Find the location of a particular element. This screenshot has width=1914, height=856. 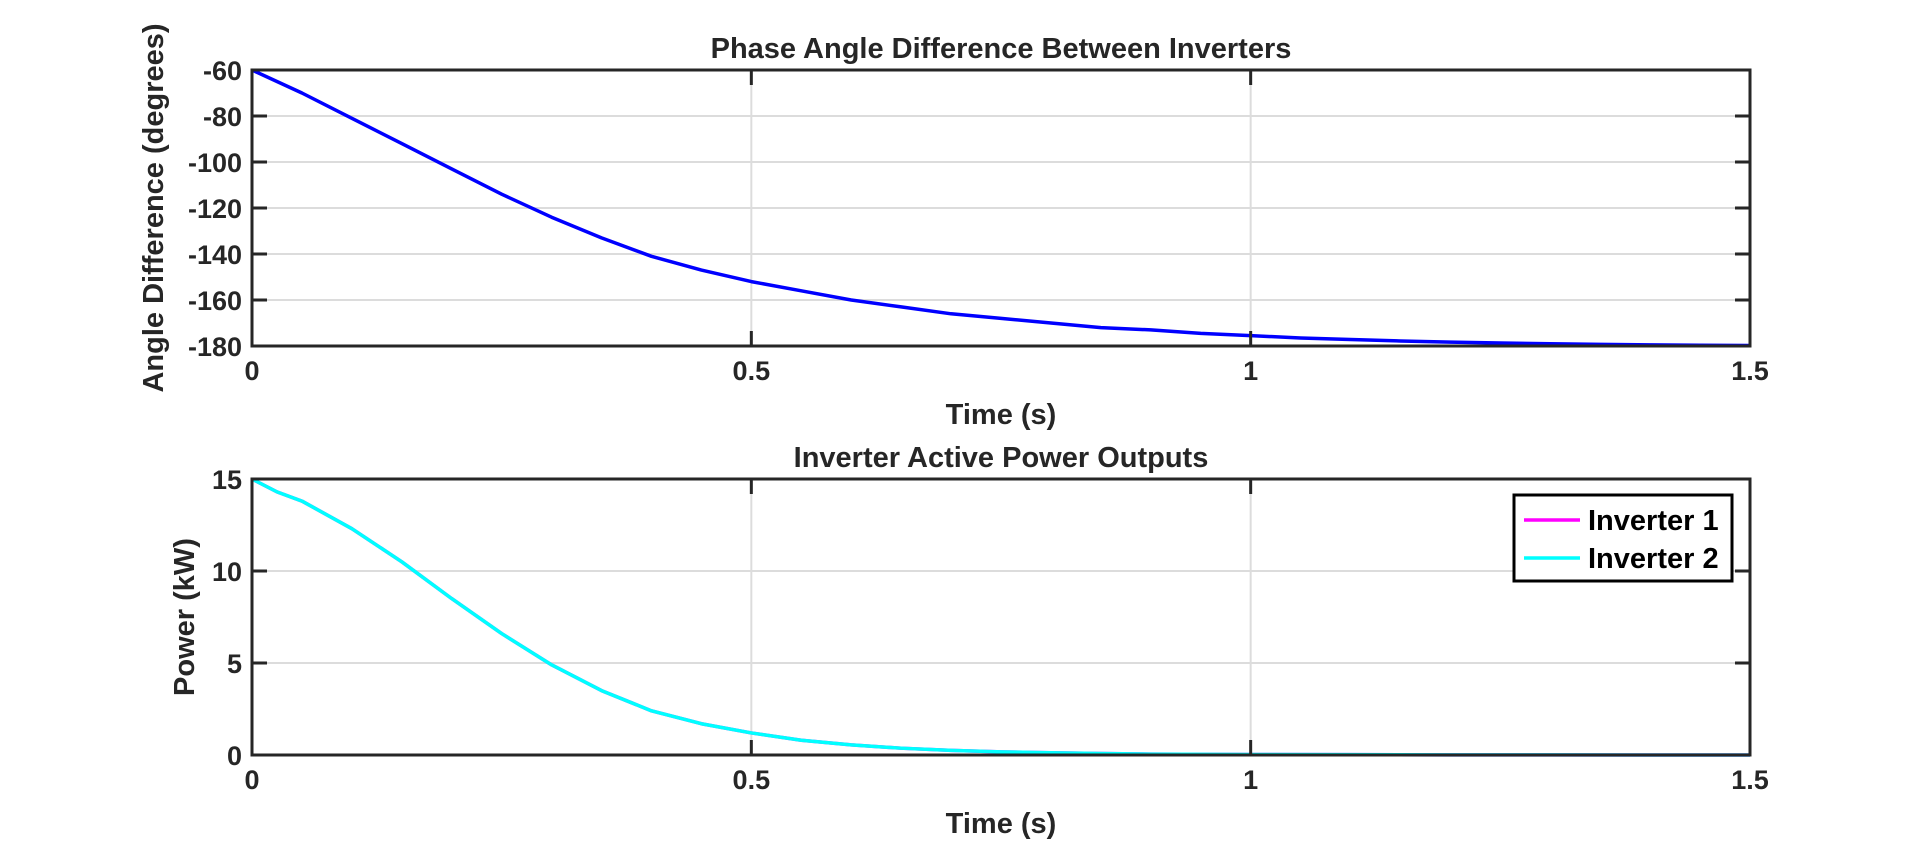

legend-box is located at coordinates (1623, 538).